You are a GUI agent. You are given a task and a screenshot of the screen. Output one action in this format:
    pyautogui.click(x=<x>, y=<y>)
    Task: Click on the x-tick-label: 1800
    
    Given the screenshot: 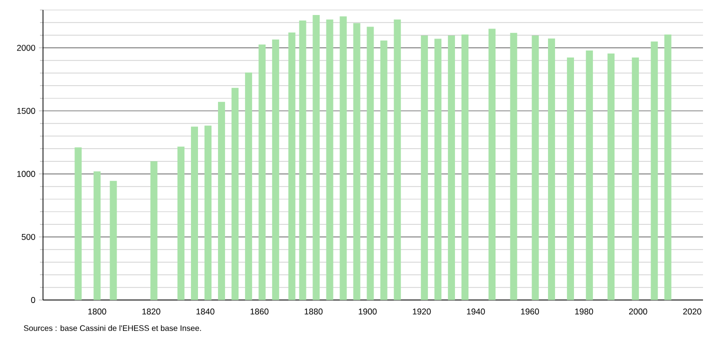 What is the action you would take?
    pyautogui.click(x=97, y=311)
    